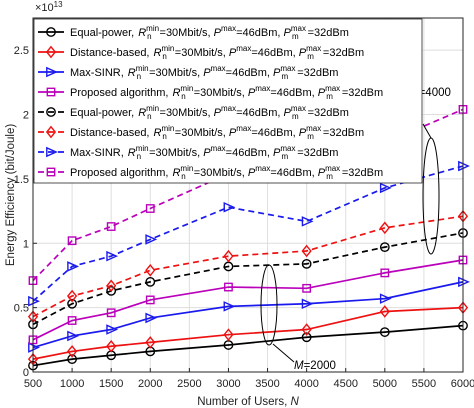  Describe the element at coordinates (58, 4) in the screenshot. I see `y-exponent-power: 13` at that location.